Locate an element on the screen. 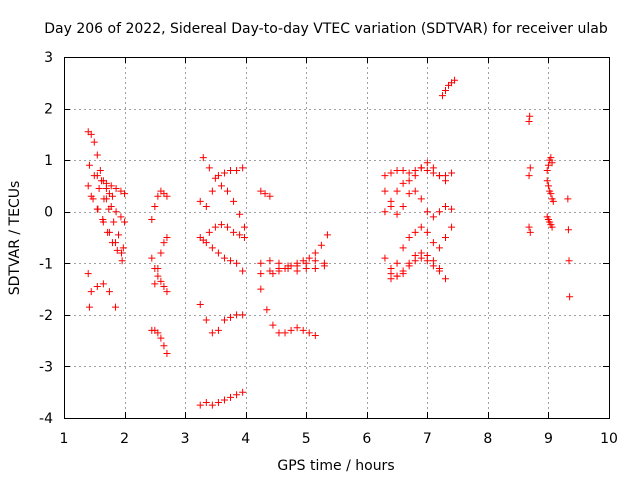  x-tick-label: 6 is located at coordinates (366, 439).